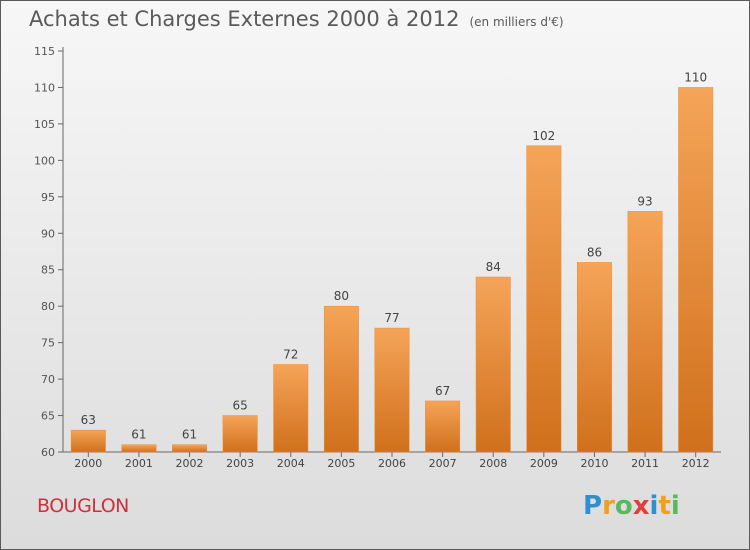 Image resolution: width=750 pixels, height=550 pixels. Describe the element at coordinates (608, 506) in the screenshot. I see `logo-letter: r` at that location.